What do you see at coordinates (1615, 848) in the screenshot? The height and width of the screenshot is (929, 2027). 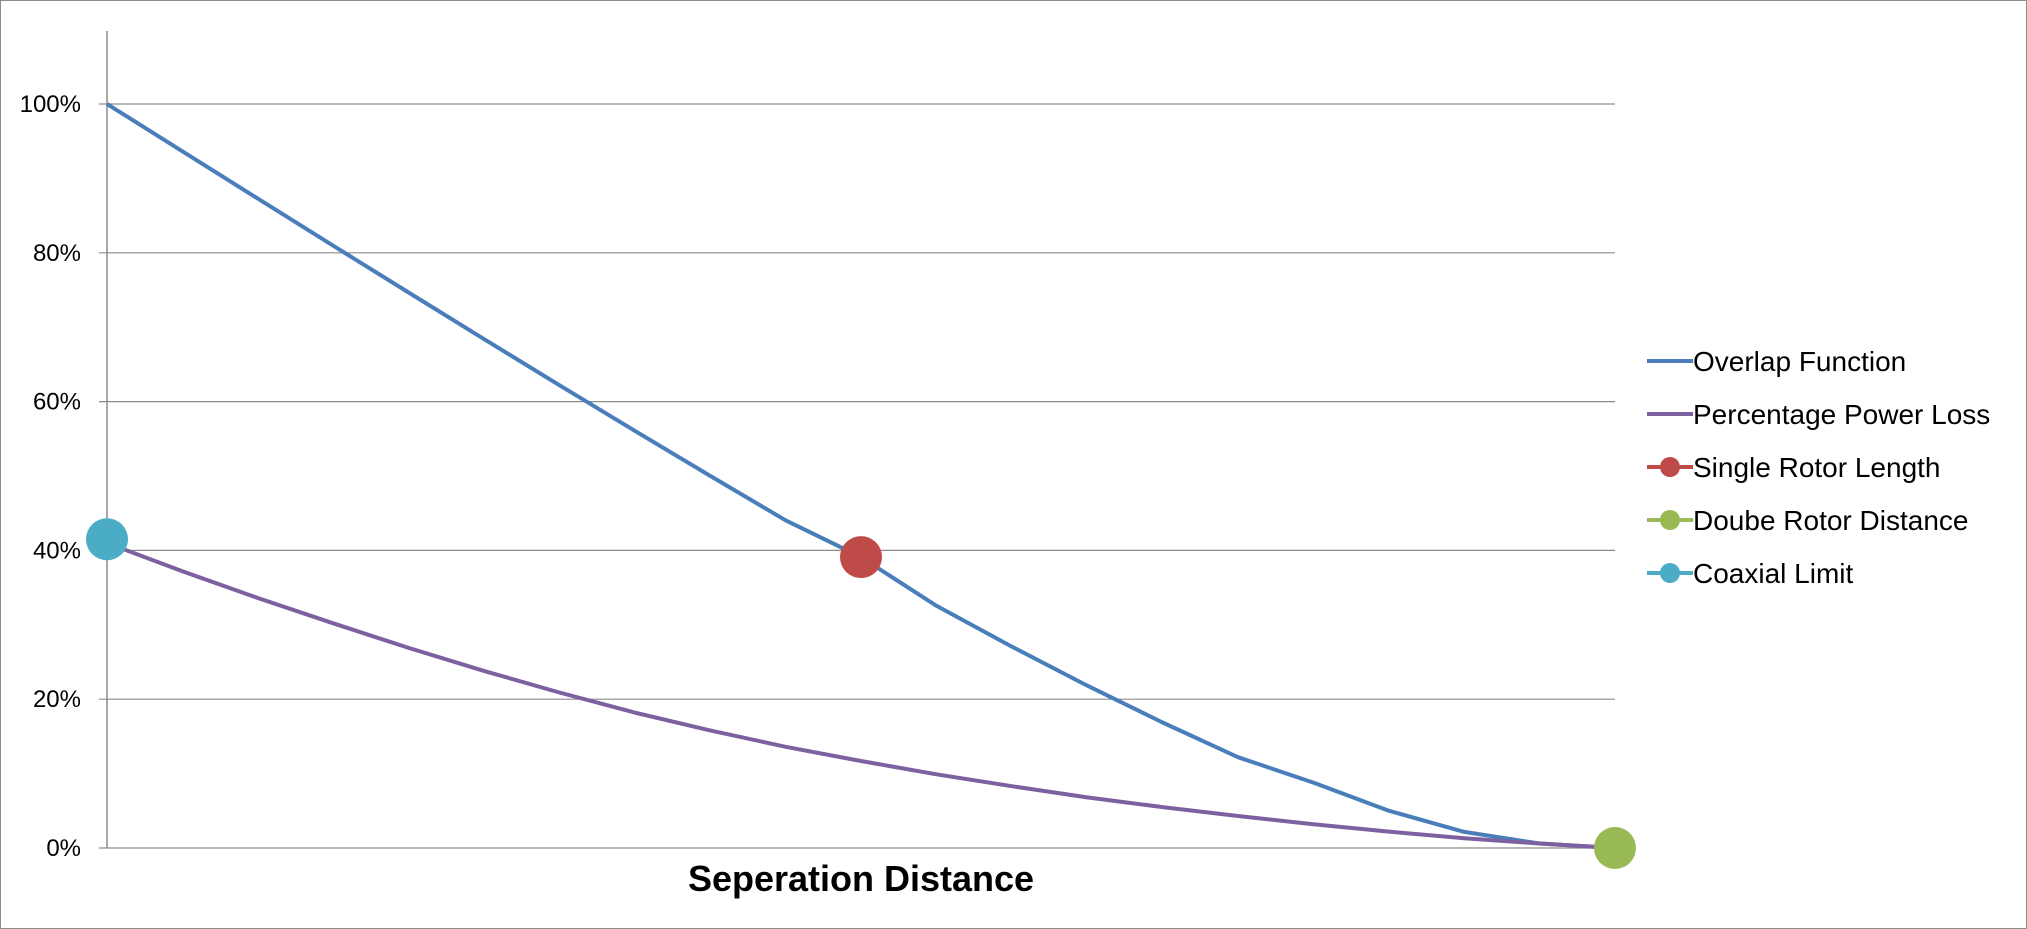 I see `data-point-doube-rotor-distance` at bounding box center [1615, 848].